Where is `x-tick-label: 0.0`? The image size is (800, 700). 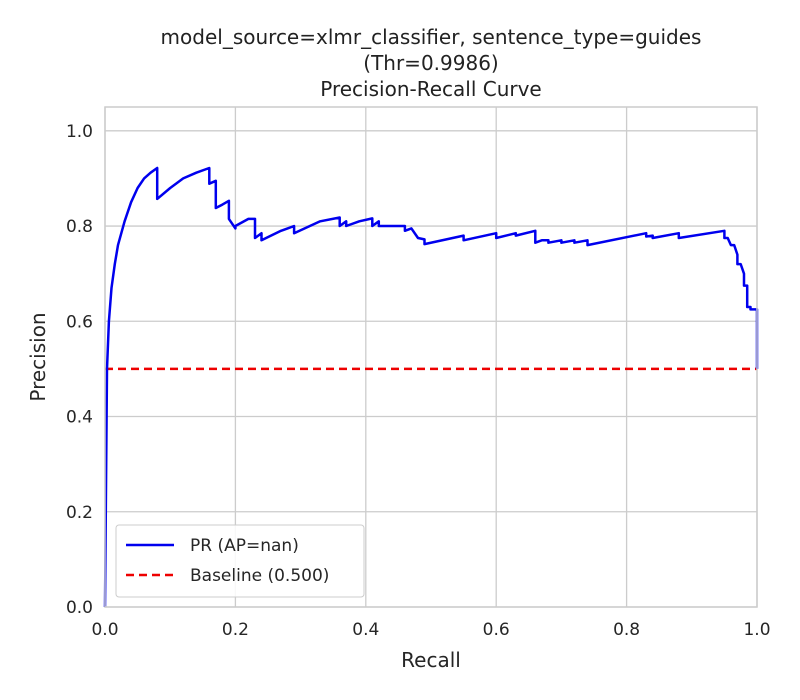 x-tick-label: 0.0 is located at coordinates (104, 630).